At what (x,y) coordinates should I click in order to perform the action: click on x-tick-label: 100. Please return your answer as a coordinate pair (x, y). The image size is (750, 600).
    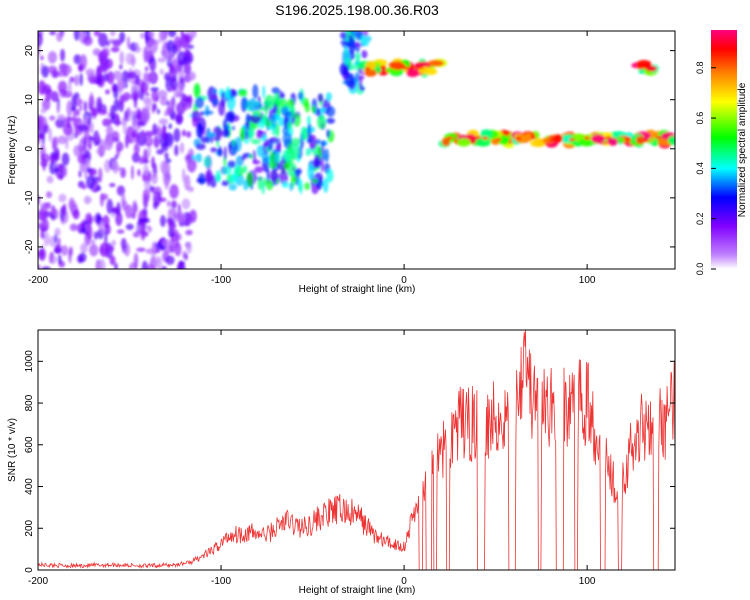
    Looking at the image, I should click on (587, 280).